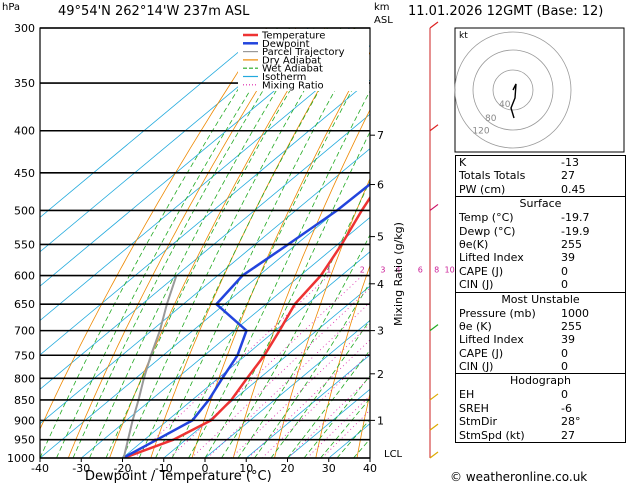 This screenshot has height=486, width=629. Describe the element at coordinates (284, 77) in the screenshot. I see `legend-label: Isotherm` at that location.